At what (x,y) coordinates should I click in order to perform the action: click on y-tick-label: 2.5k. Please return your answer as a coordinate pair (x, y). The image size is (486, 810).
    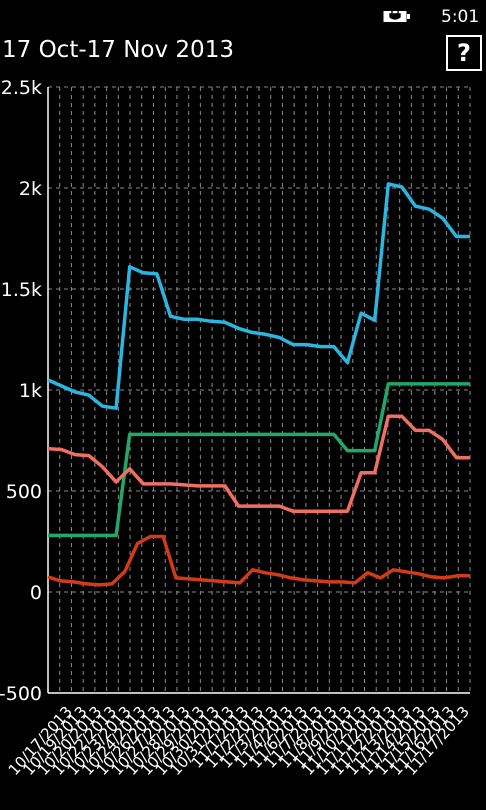
    Looking at the image, I should click on (21, 88).